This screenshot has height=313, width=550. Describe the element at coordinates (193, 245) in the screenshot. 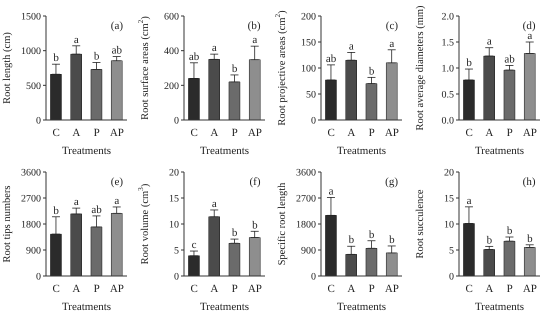

I see `annotation: c` at that location.